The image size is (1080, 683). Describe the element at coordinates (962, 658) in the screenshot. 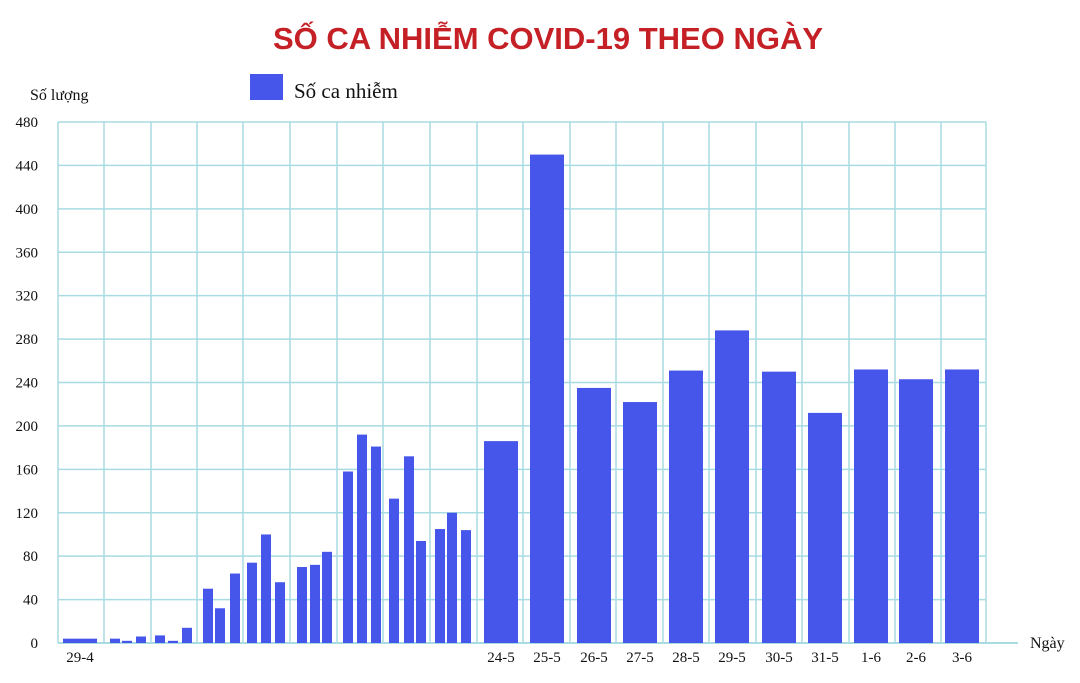

I see `x-tick-label: 3-6` at that location.